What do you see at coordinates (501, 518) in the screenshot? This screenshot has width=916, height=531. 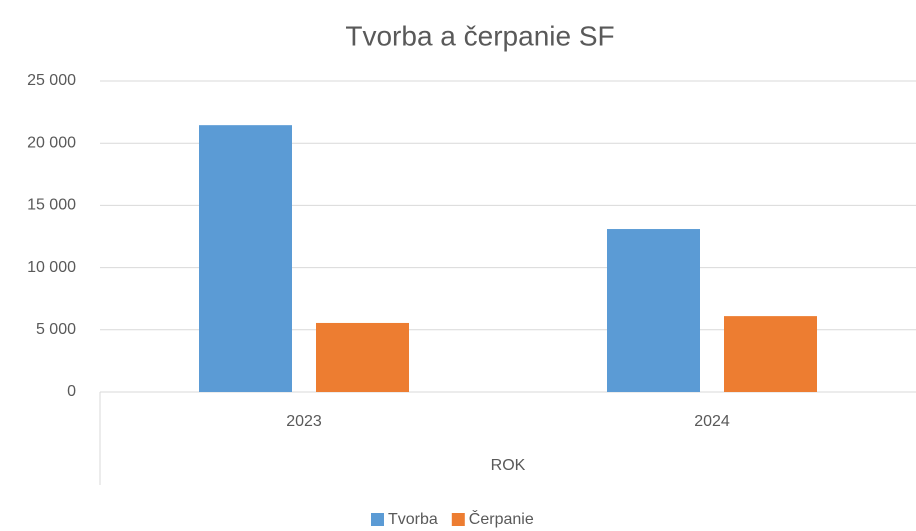 I see `legend-label: Čerpanie` at bounding box center [501, 518].